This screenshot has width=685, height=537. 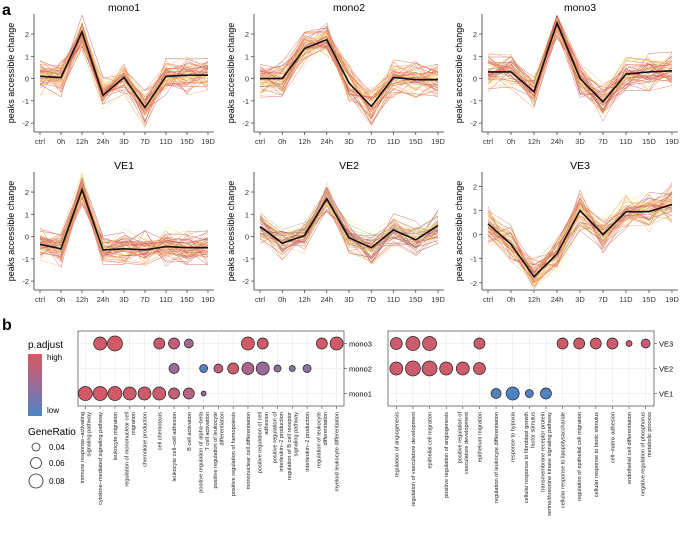 I want to click on subplot-title: VE2, so click(x=349, y=166).